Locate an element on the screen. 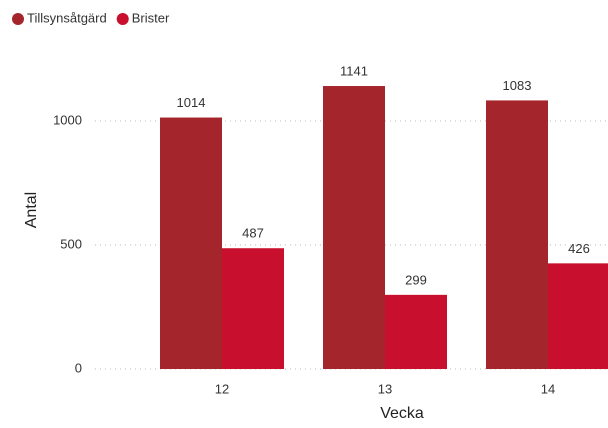  data-label: 1083 is located at coordinates (517, 85).